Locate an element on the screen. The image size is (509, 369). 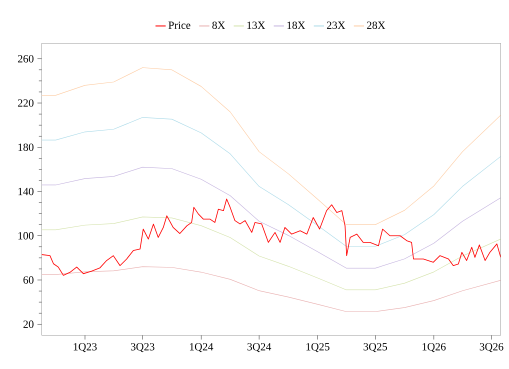
y-tick-label: 60 is located at coordinates (28, 280).